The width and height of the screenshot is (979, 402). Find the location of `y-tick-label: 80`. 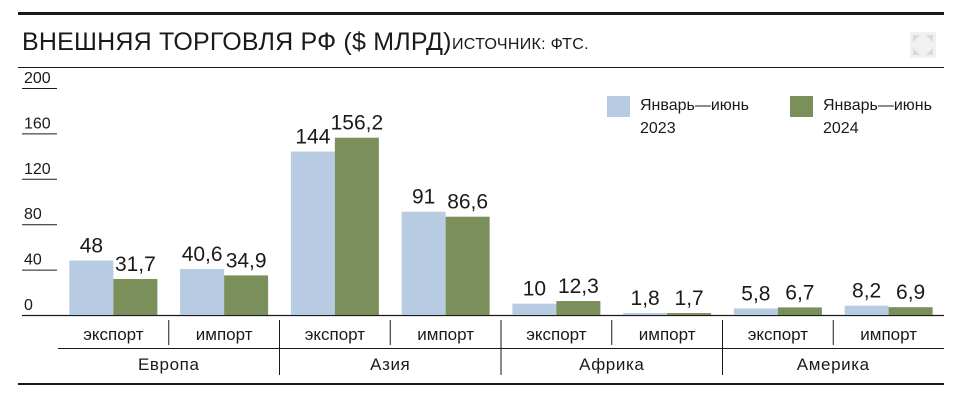

y-tick-label: 80 is located at coordinates (33, 214).